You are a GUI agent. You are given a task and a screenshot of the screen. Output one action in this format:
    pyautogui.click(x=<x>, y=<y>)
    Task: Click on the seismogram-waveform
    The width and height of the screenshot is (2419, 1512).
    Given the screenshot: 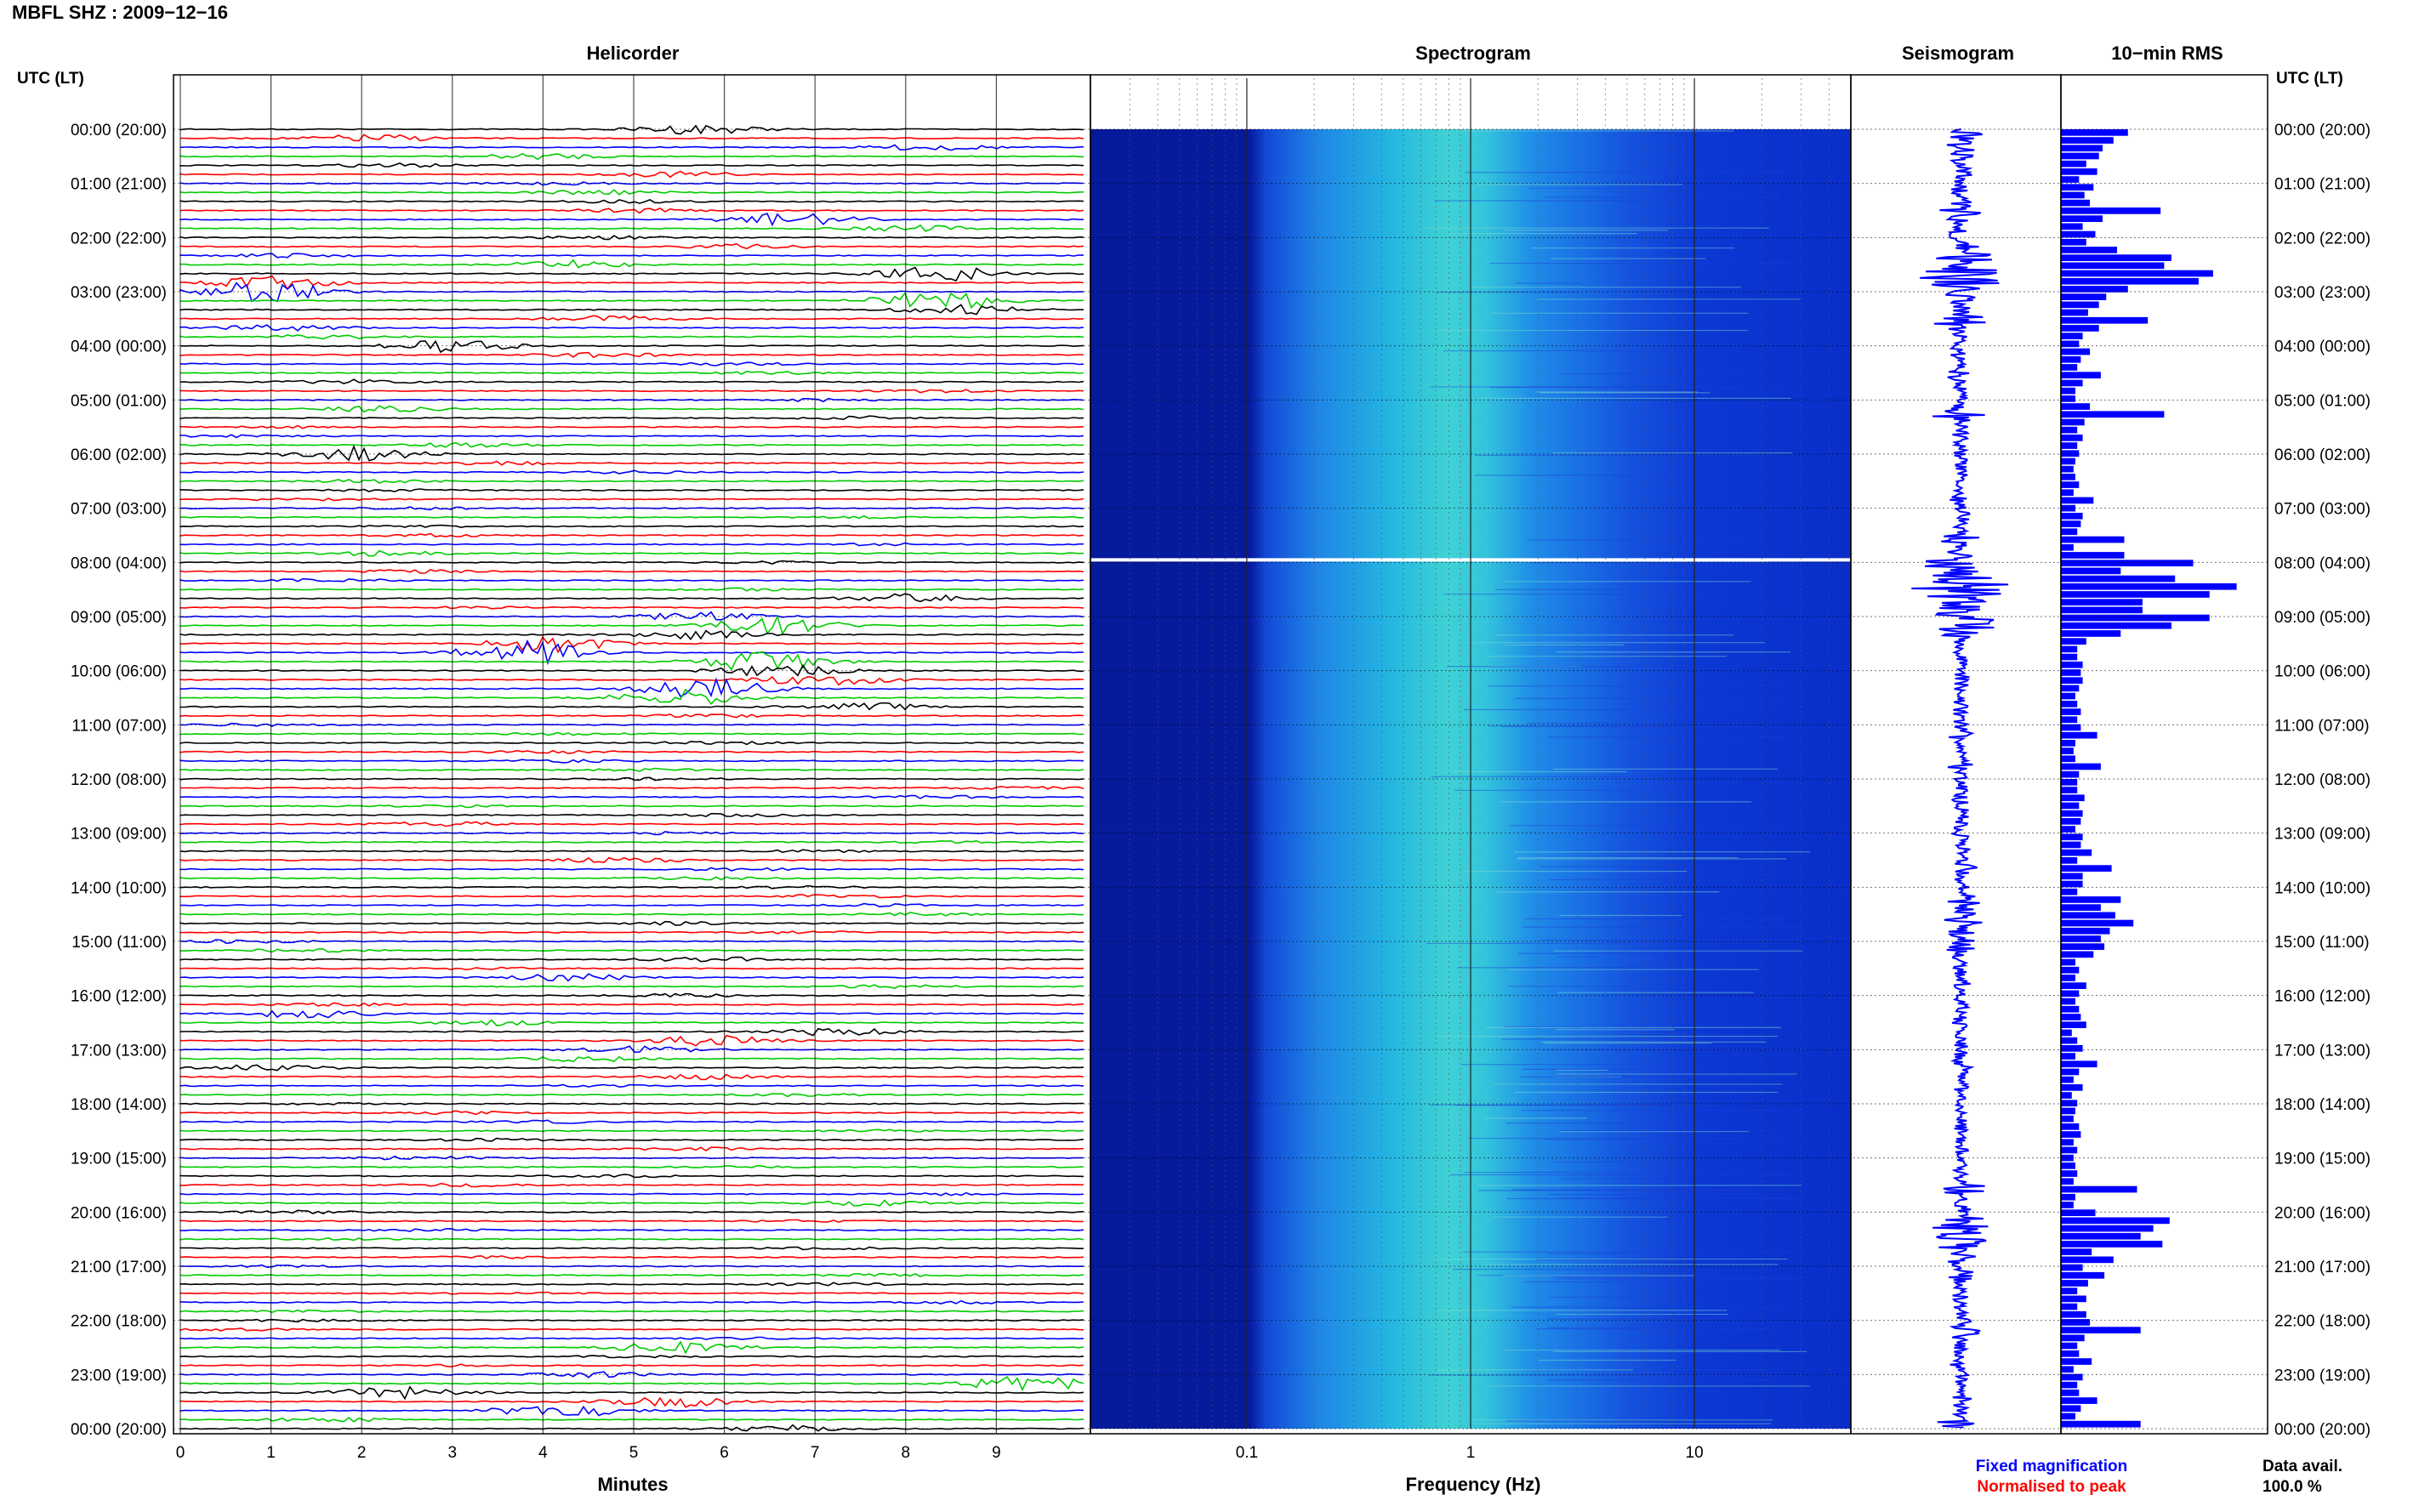 What is the action you would take?
    pyautogui.click(x=1960, y=778)
    